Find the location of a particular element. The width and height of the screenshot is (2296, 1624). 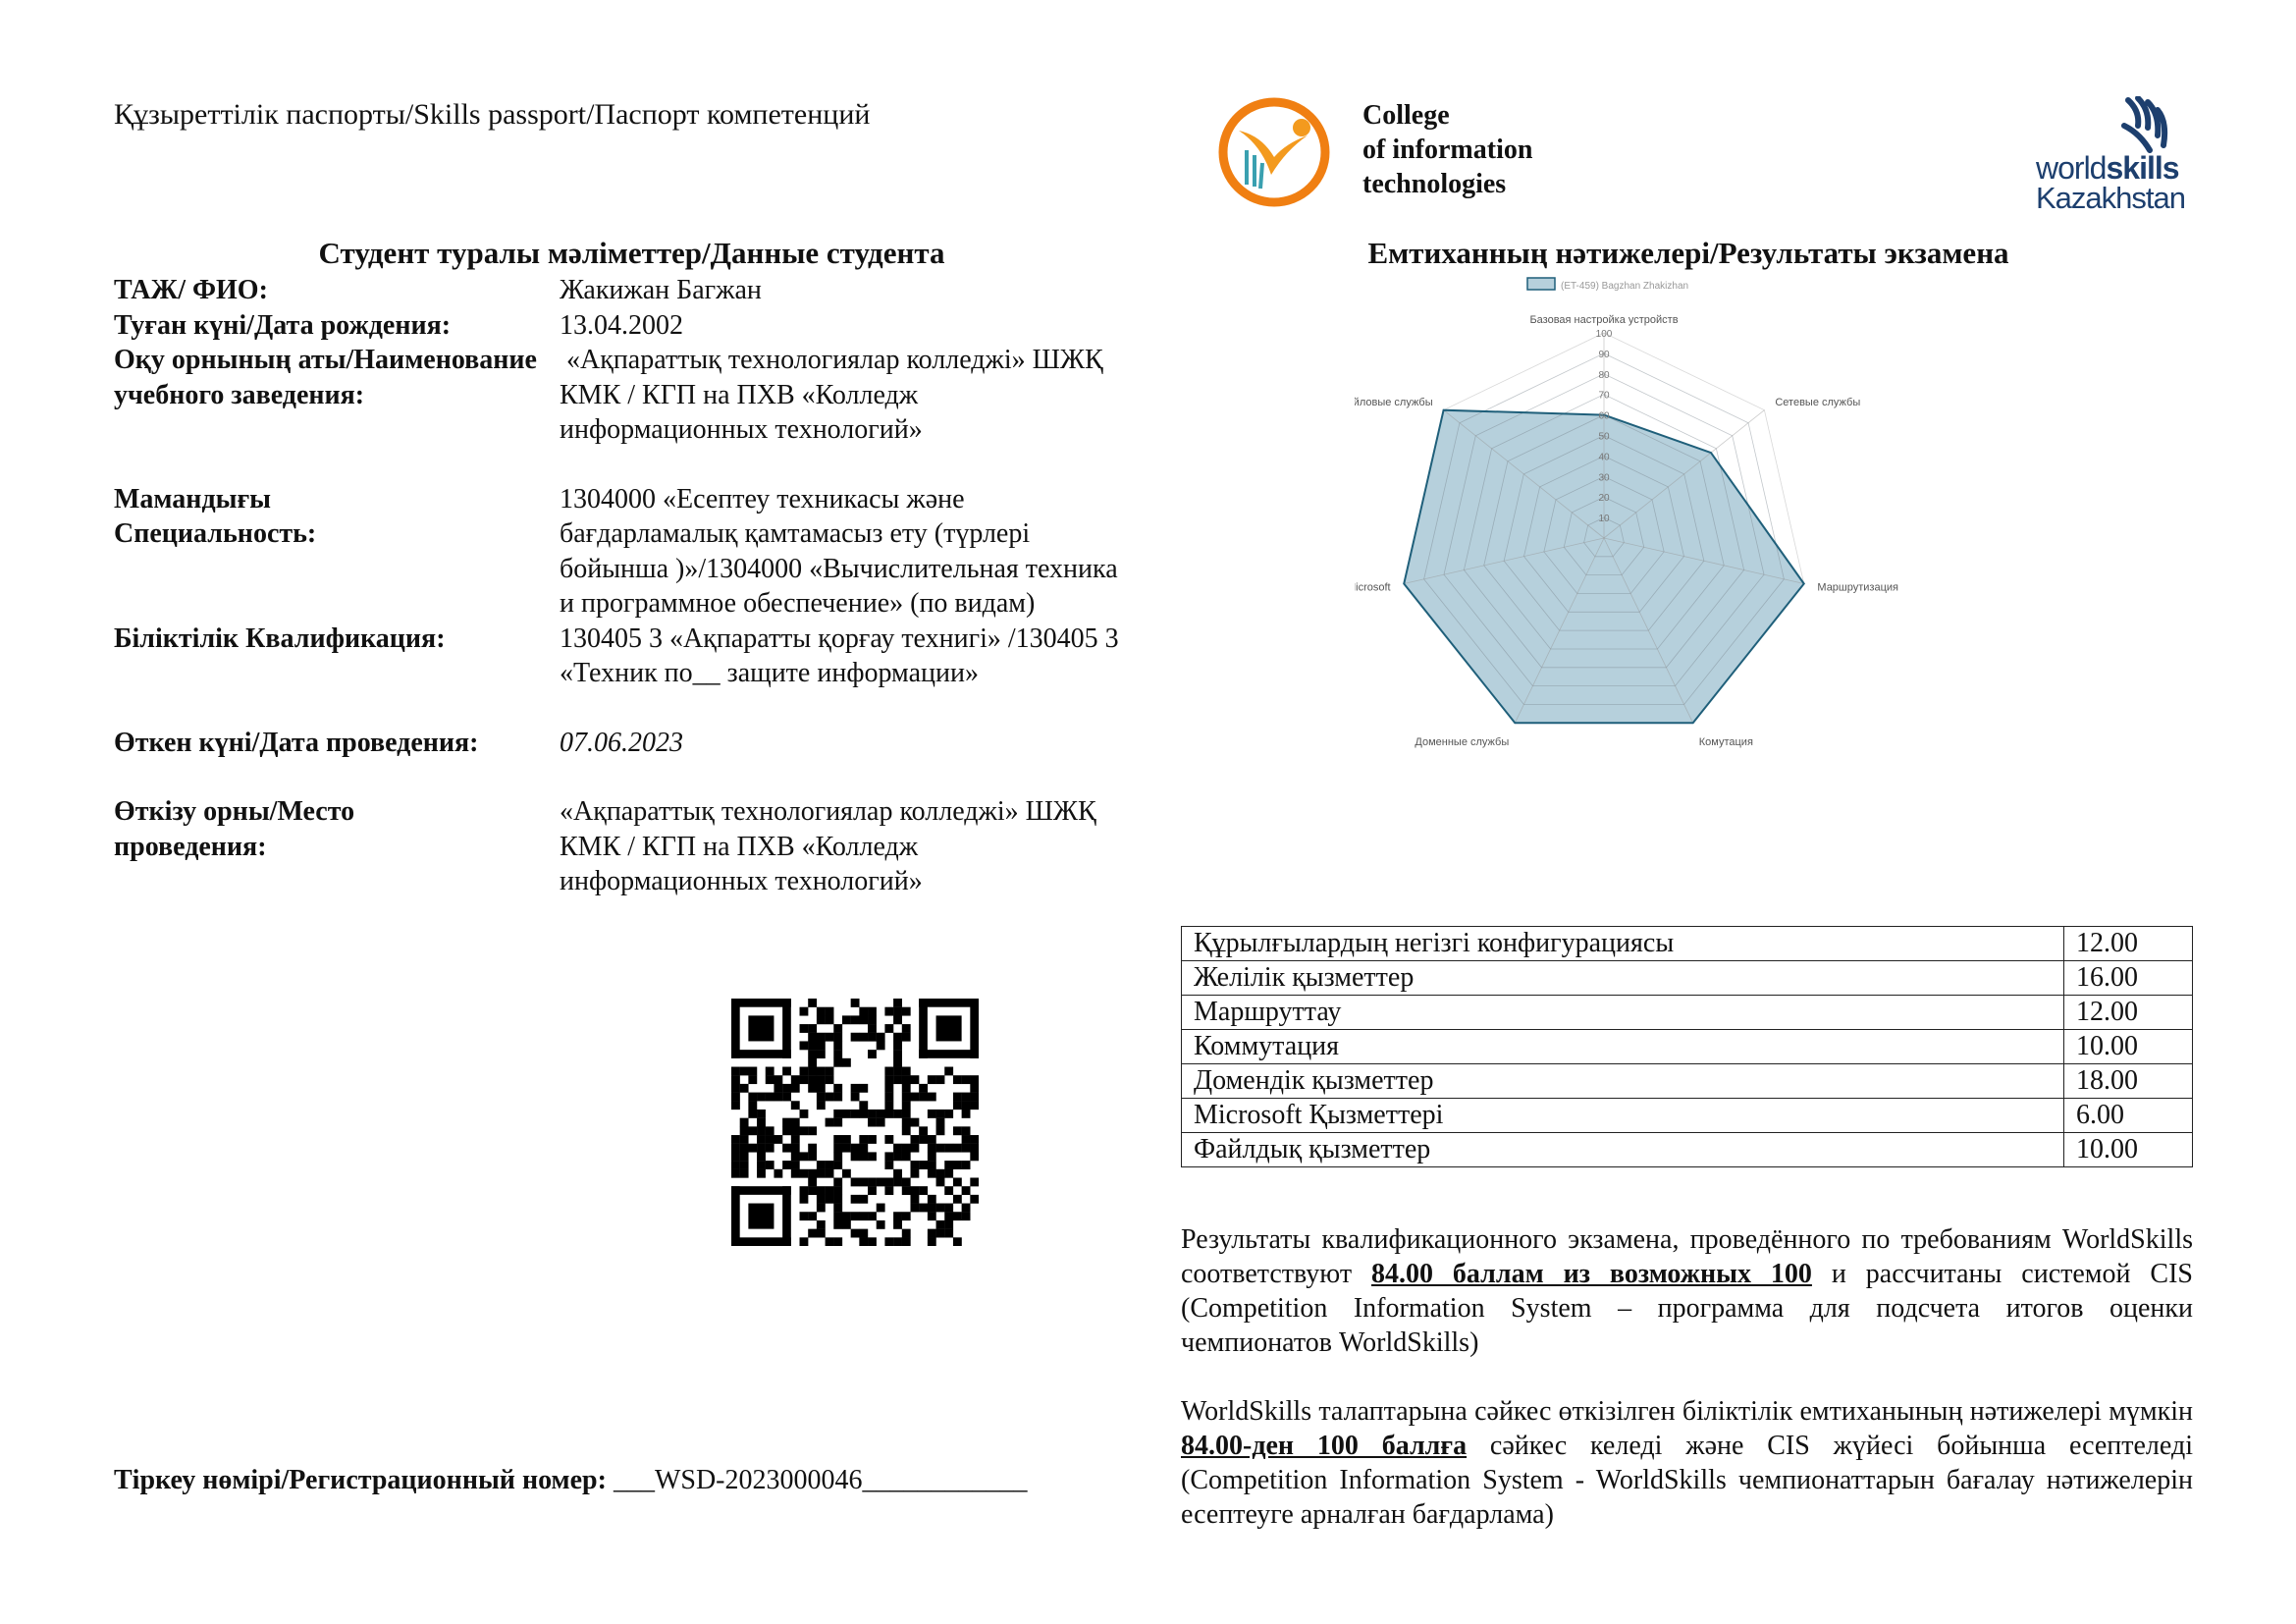

table-row: Домендік қызметтер 18.00 is located at coordinates (1687, 1081).